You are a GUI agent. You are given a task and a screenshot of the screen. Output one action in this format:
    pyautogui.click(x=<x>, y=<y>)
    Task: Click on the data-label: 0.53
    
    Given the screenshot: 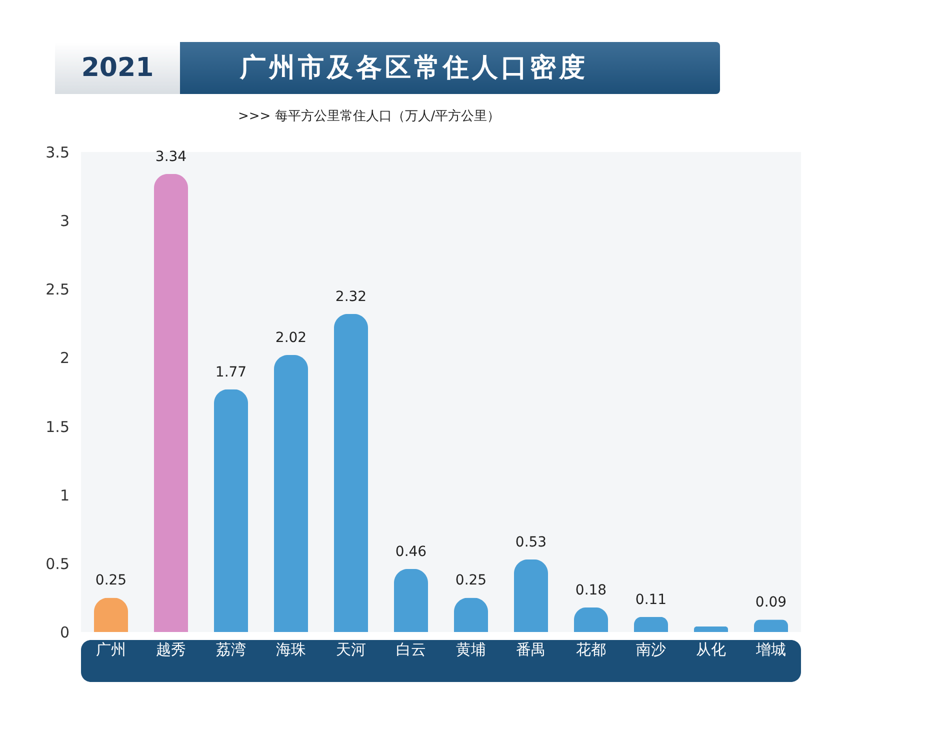 What is the action you would take?
    pyautogui.click(x=531, y=542)
    